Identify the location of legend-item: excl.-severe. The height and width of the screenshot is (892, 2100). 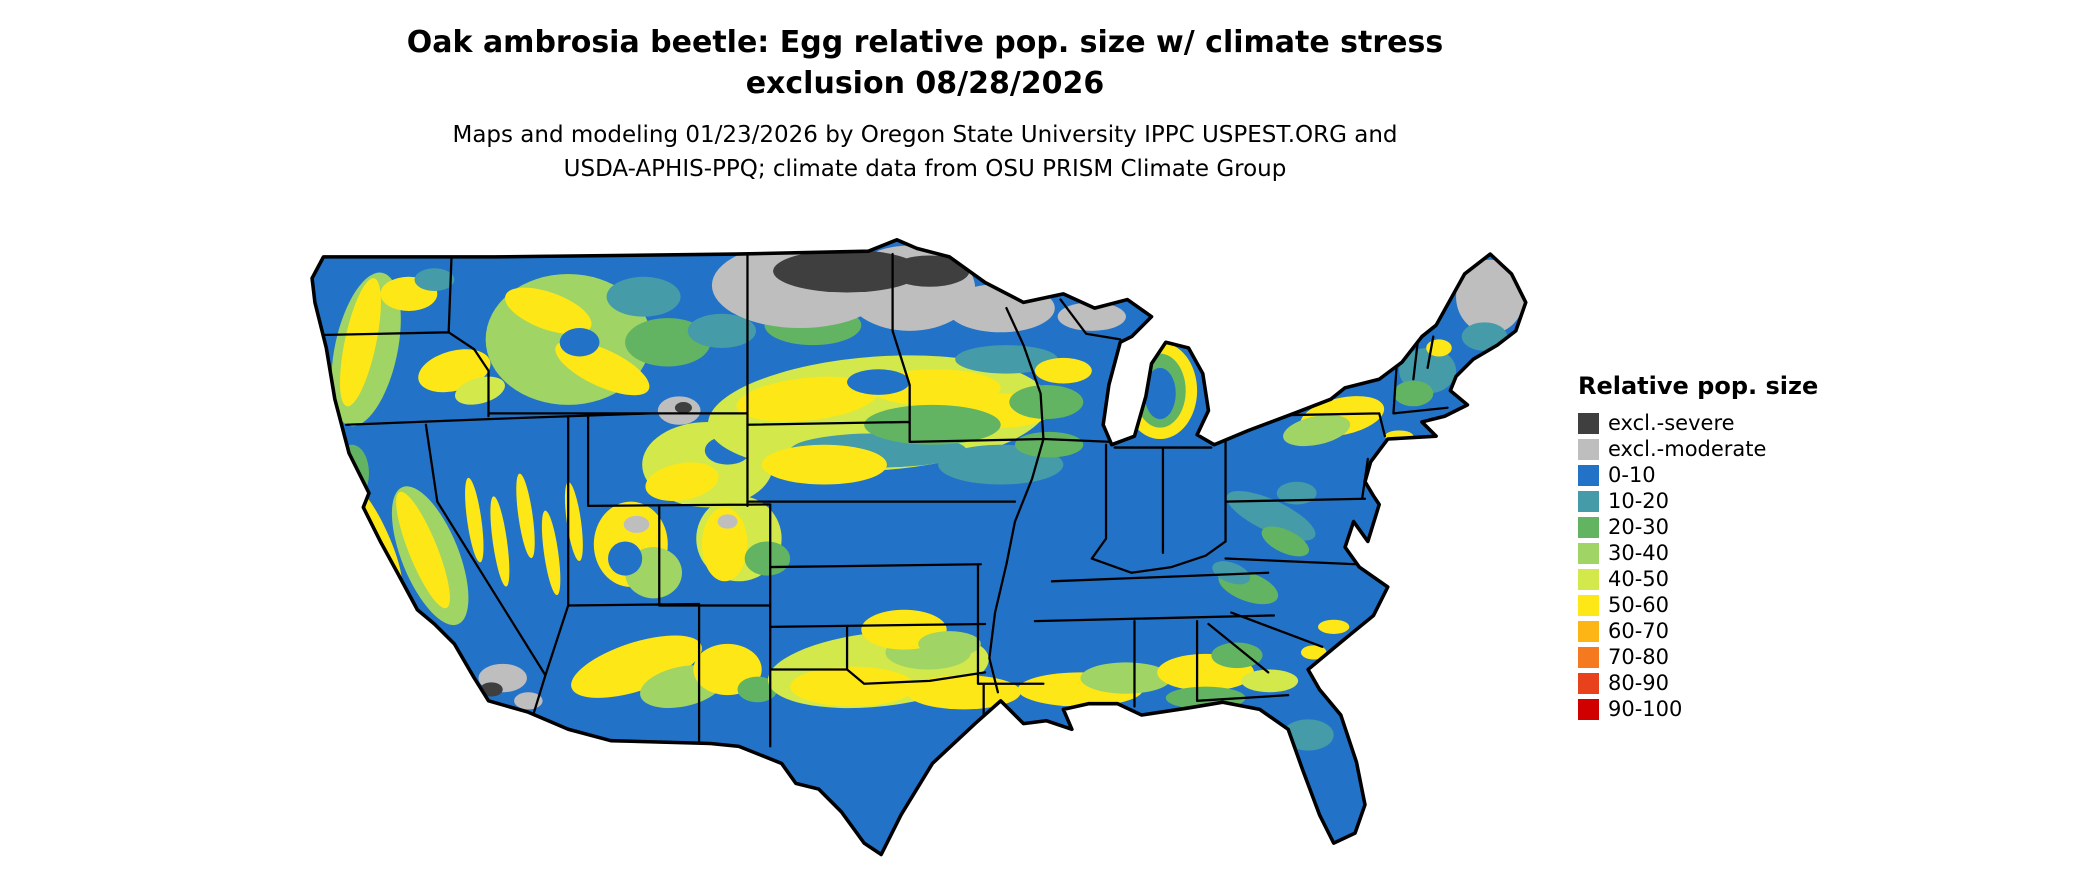
(1698, 423).